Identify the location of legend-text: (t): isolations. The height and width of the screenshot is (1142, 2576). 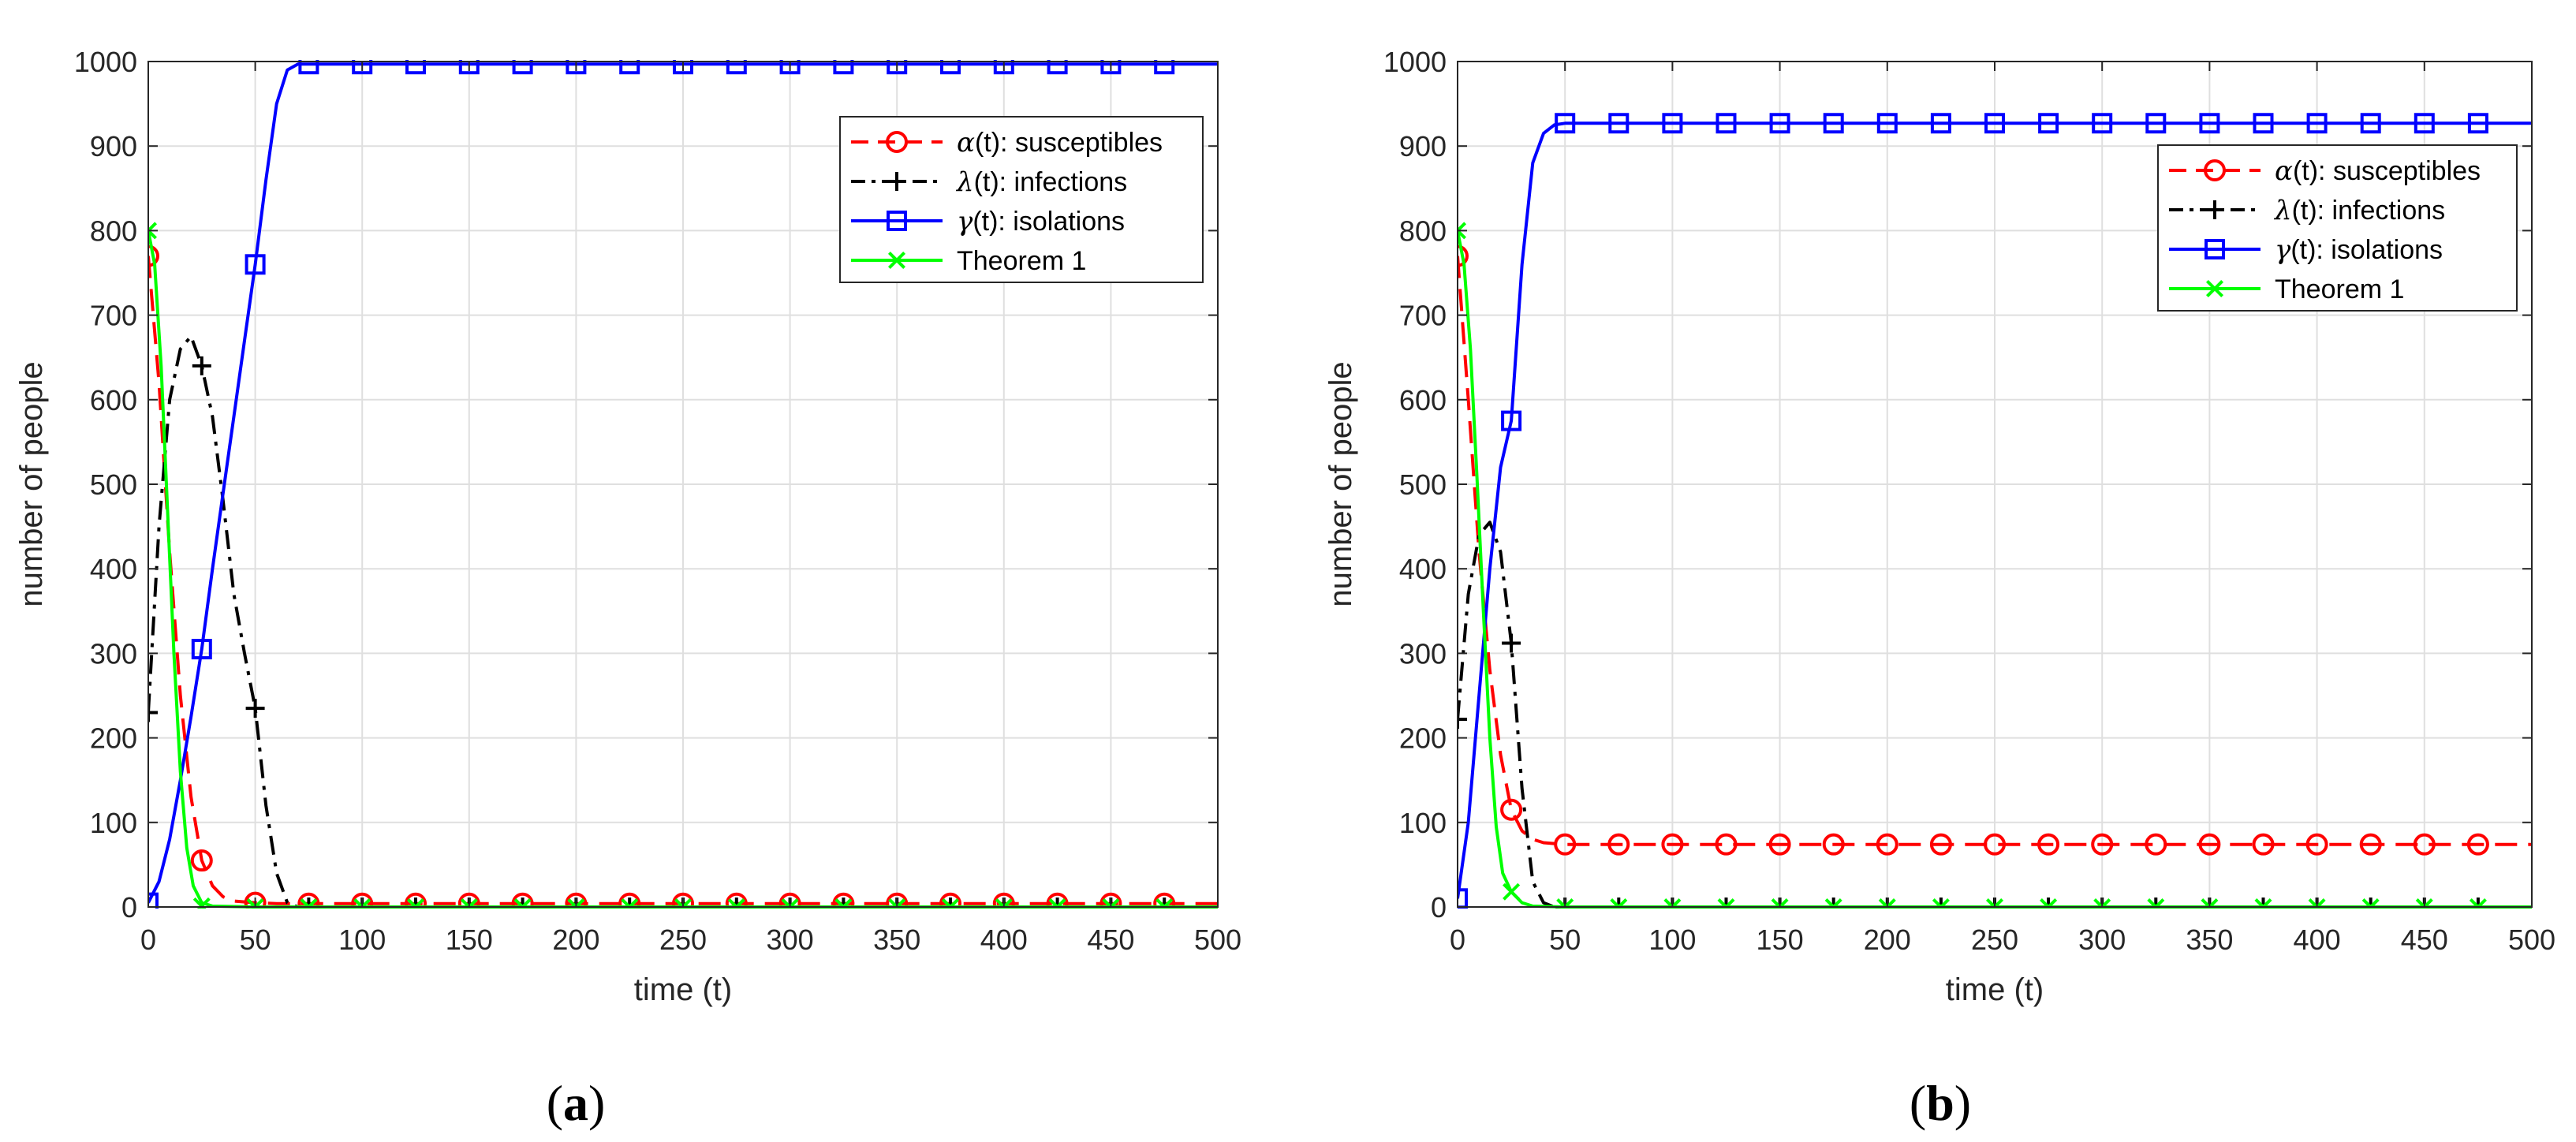
(2366, 250).